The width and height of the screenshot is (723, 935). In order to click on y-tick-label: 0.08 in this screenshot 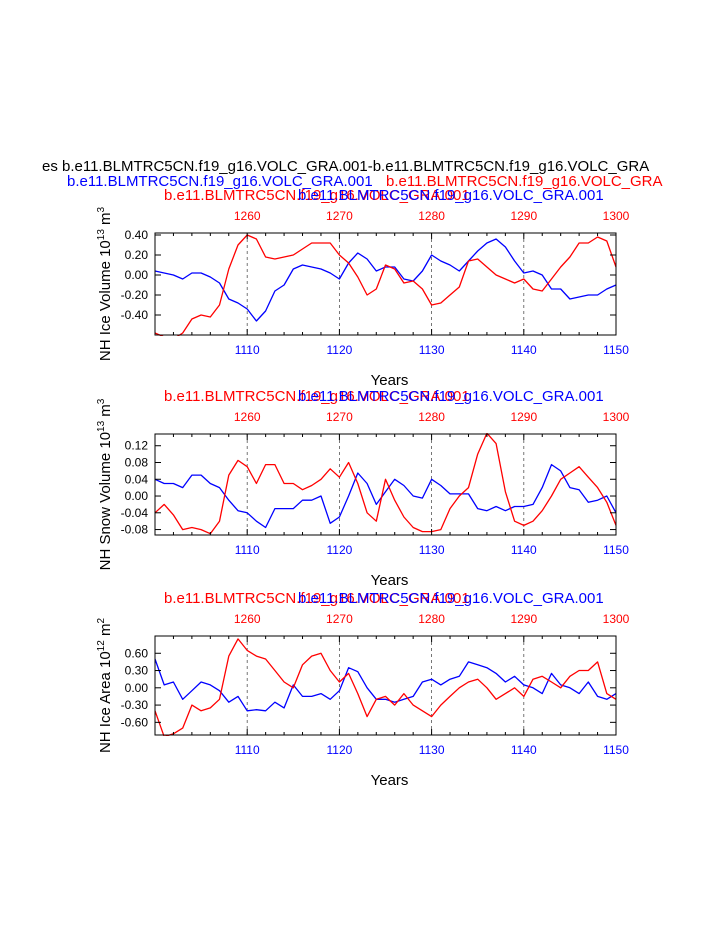, I will do `click(137, 462)`.